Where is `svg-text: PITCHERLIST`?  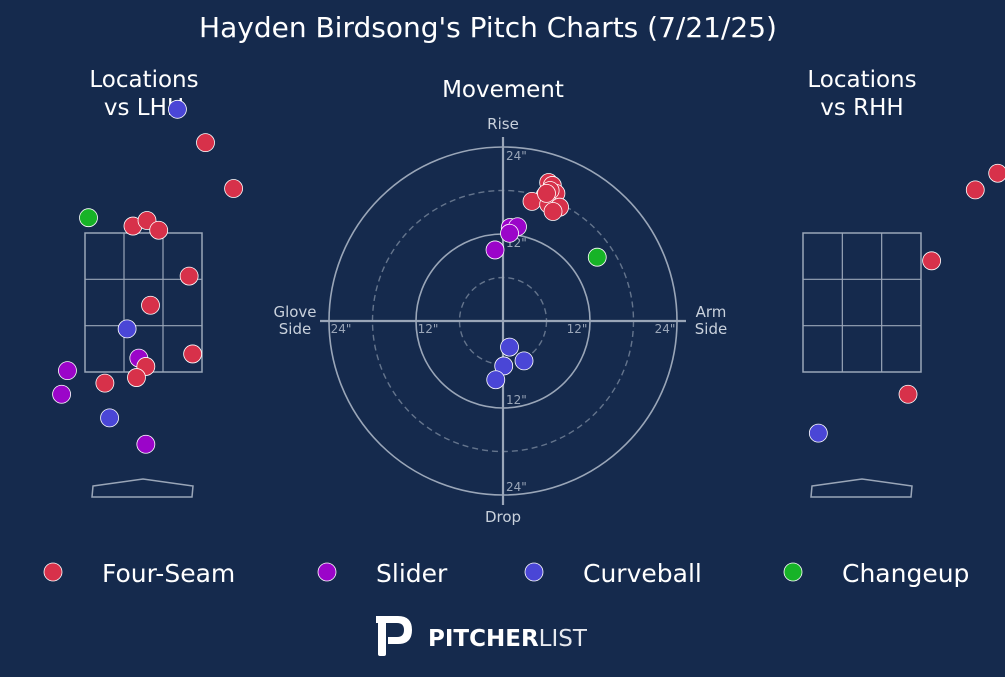 svg-text: PITCHERLIST is located at coordinates (508, 639).